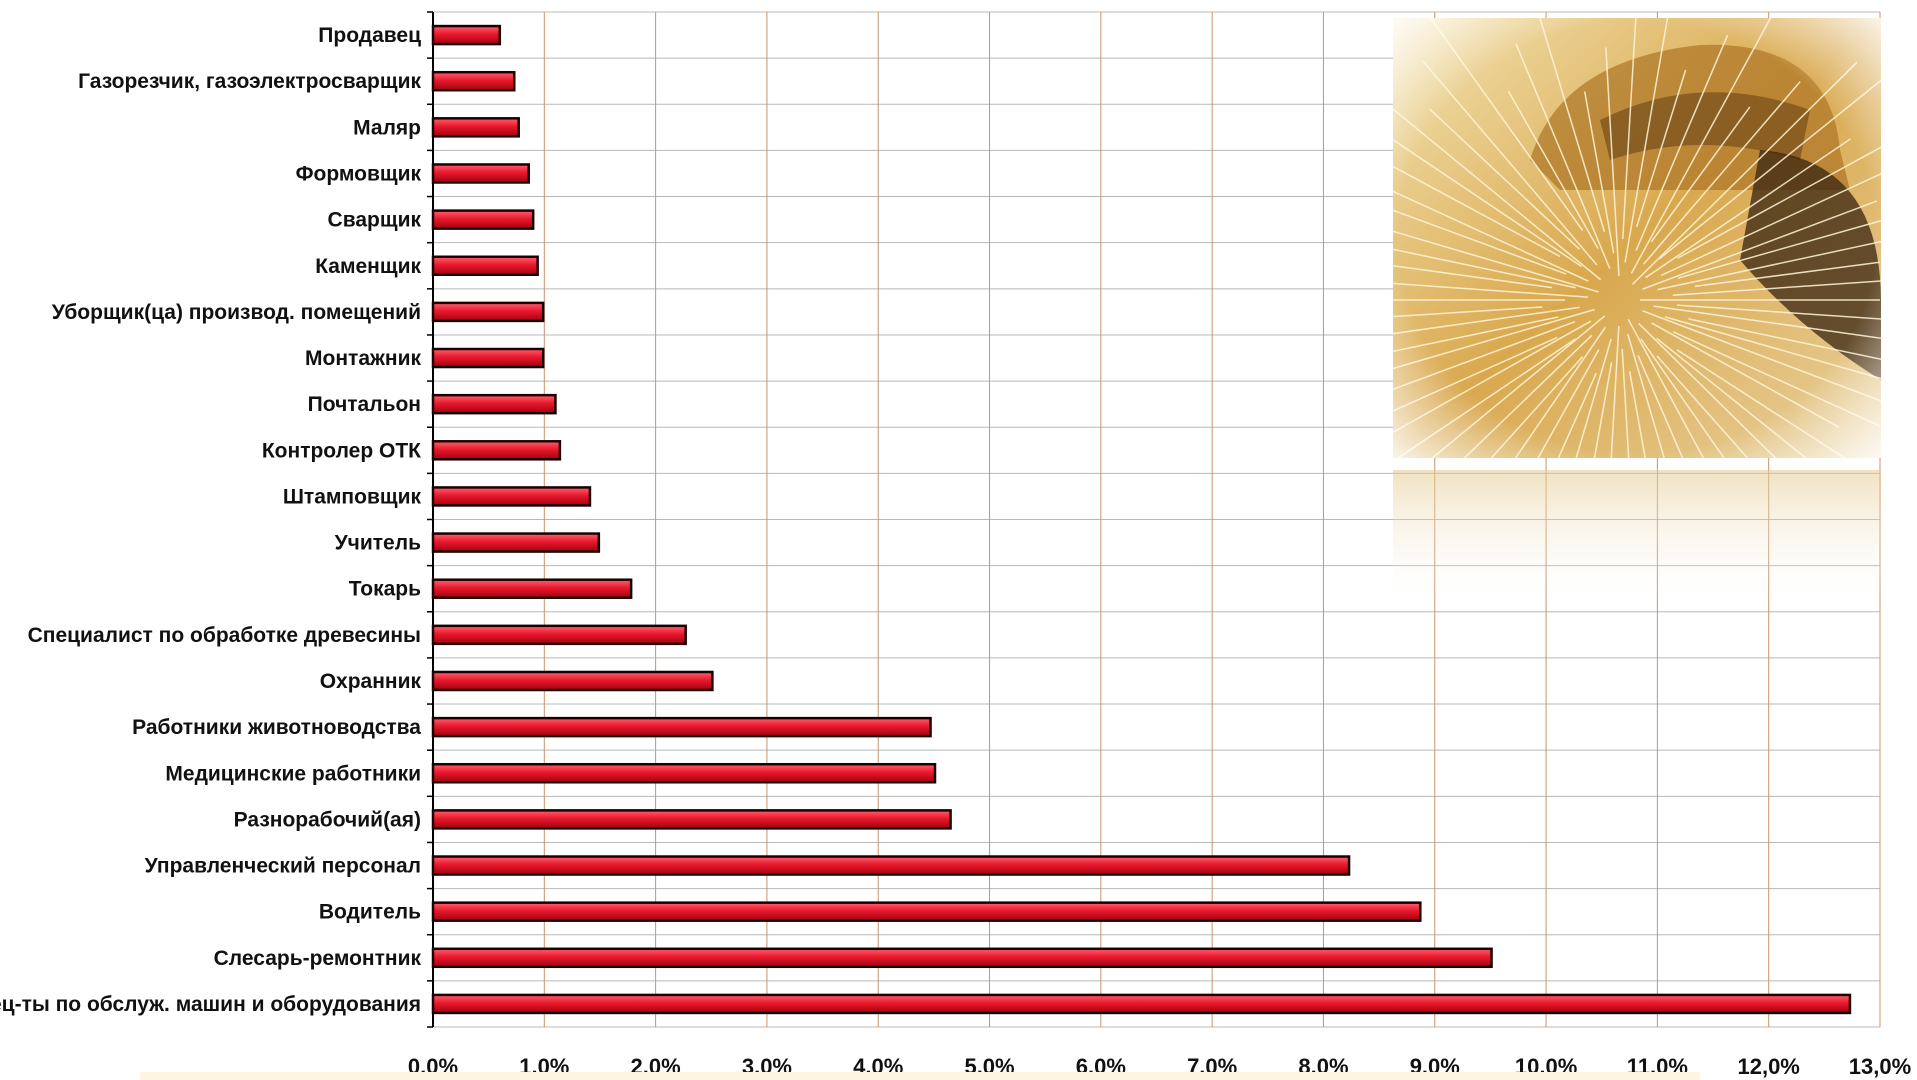  What do you see at coordinates (318, 958) in the screenshot?
I see `category-label: Слесарь-ремонтник` at bounding box center [318, 958].